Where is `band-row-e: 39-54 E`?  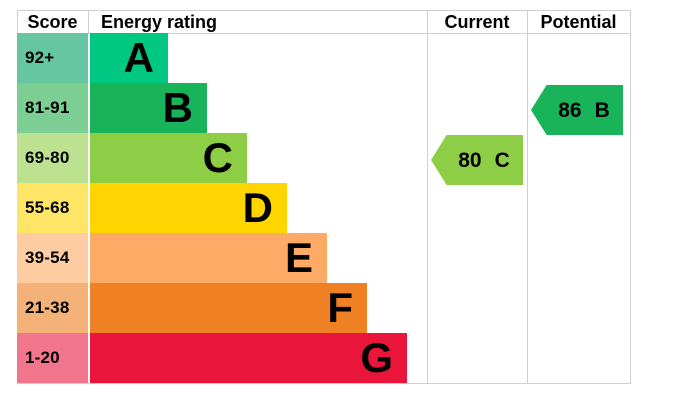
band-row-e: 39-54 E is located at coordinates (324, 258).